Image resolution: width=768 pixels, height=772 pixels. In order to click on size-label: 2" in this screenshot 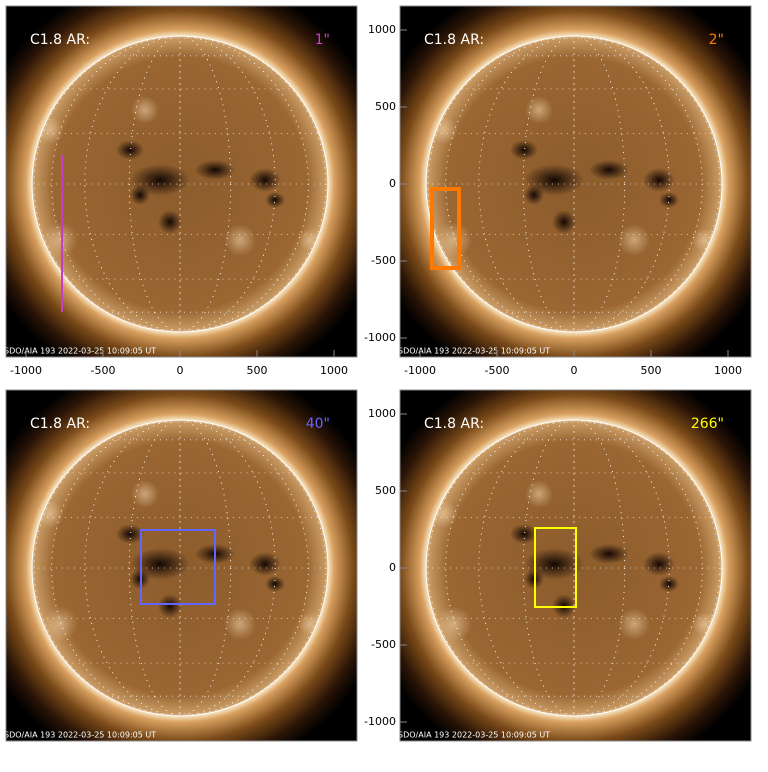, I will do `click(716, 40)`.